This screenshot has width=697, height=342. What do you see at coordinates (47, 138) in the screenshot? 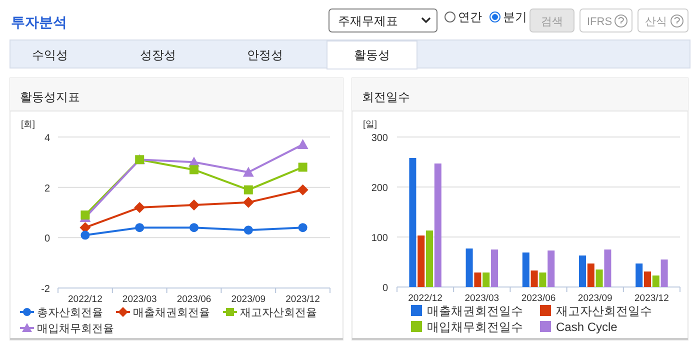
I see `y-tick-label: 4` at bounding box center [47, 138].